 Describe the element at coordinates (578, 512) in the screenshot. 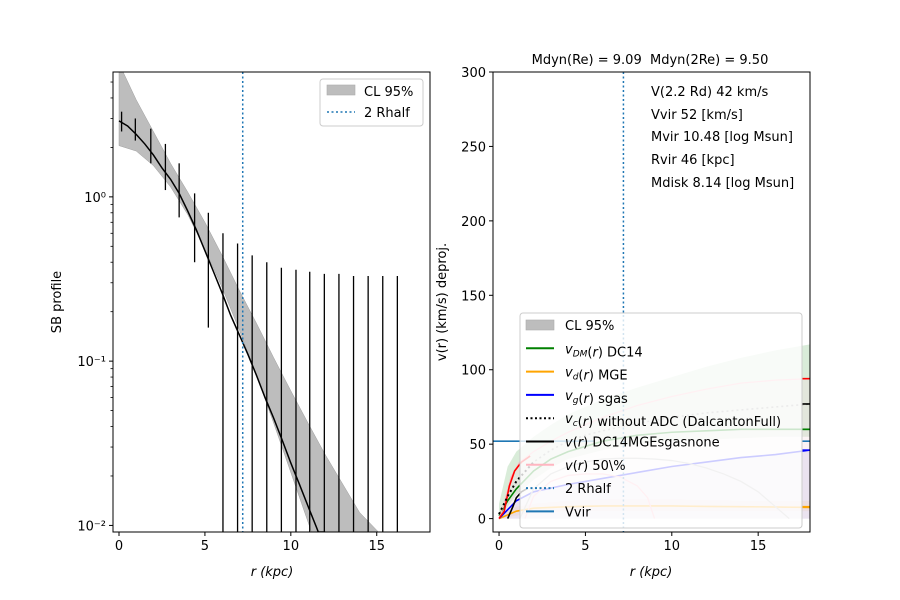

I see `legend-label: Vvir` at that location.